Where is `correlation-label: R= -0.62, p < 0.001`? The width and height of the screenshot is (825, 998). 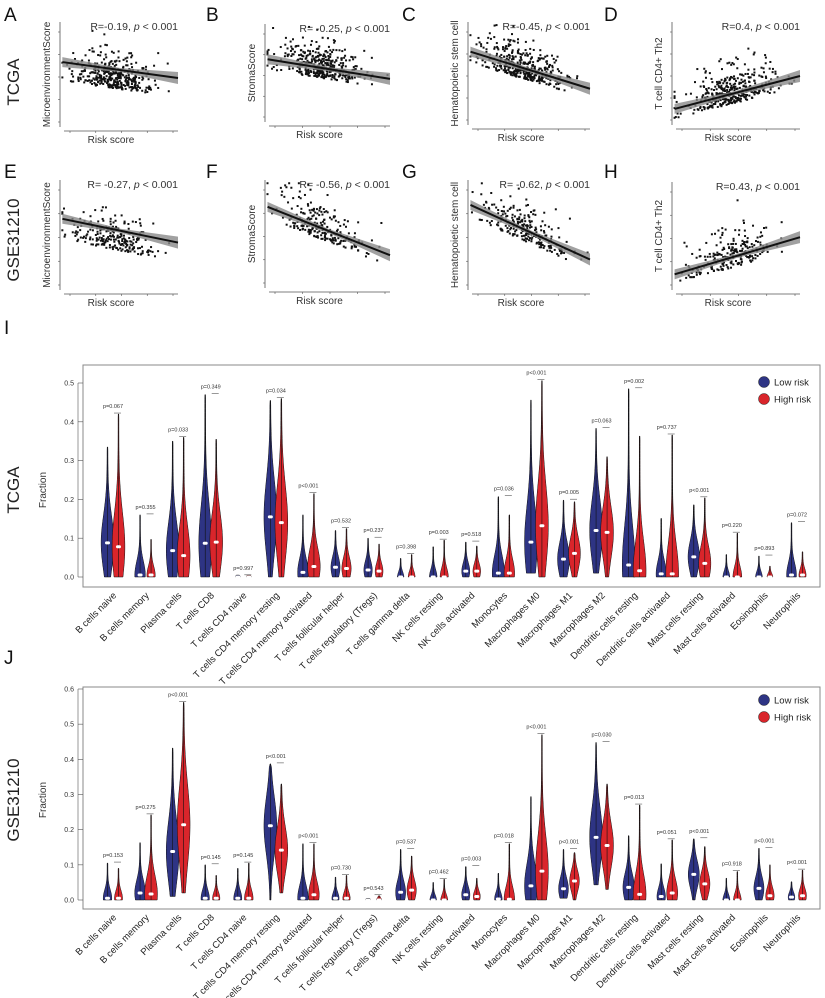
correlation-label: R= -0.62, p < 0.001 is located at coordinates (544, 185).